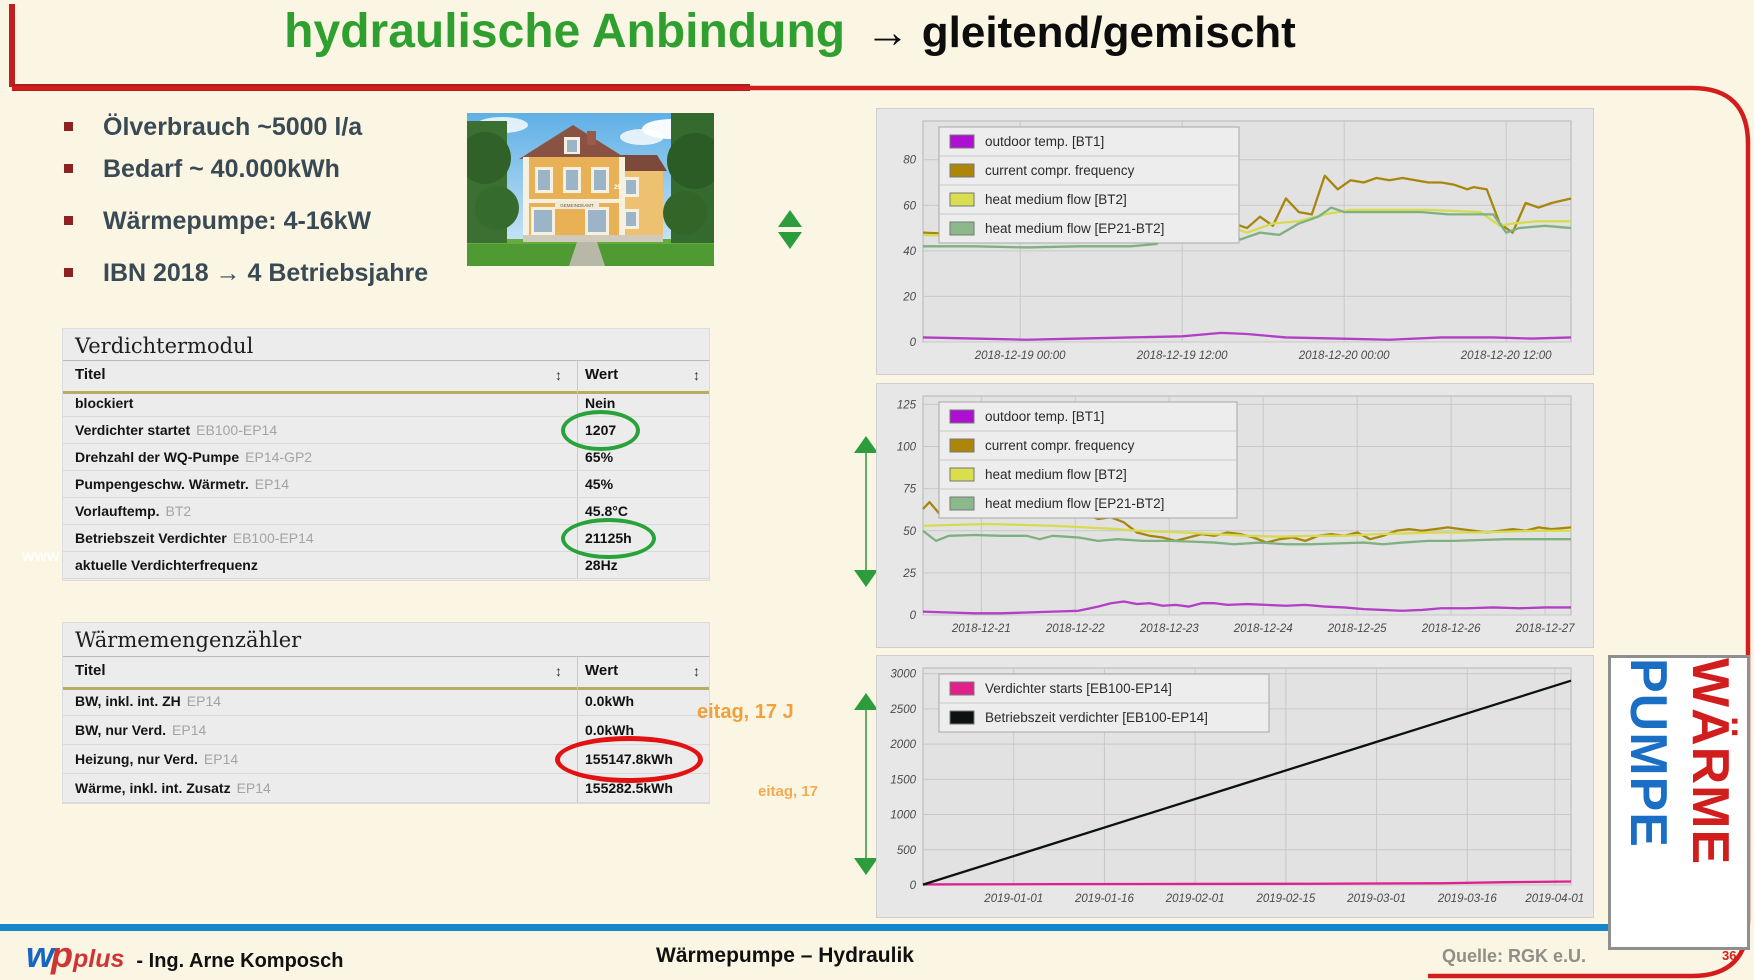  I want to click on table-row: aktuelle Verdichterfrequenz 28Hz, so click(386, 565).